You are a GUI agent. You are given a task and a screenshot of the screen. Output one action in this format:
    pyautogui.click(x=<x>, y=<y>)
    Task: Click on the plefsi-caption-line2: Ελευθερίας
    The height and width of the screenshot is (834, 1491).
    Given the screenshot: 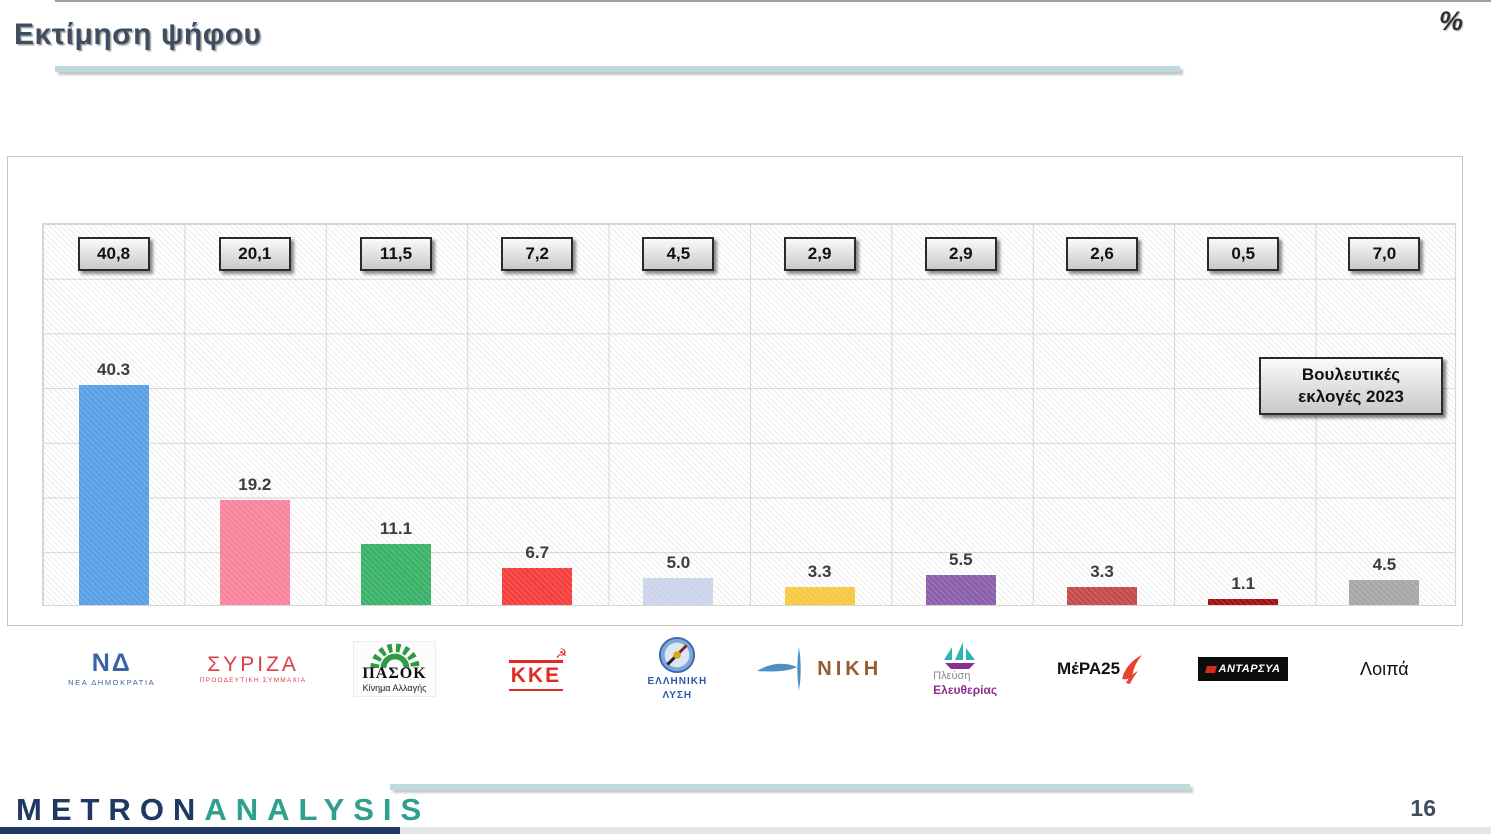 What is the action you would take?
    pyautogui.click(x=965, y=690)
    